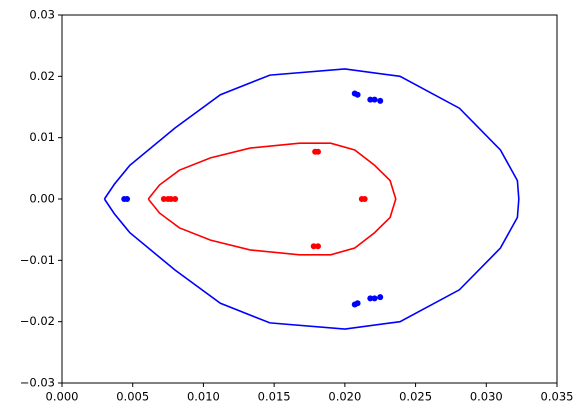 The height and width of the screenshot is (418, 587). What do you see at coordinates (272, 199) in the screenshot?
I see `curve` at bounding box center [272, 199].